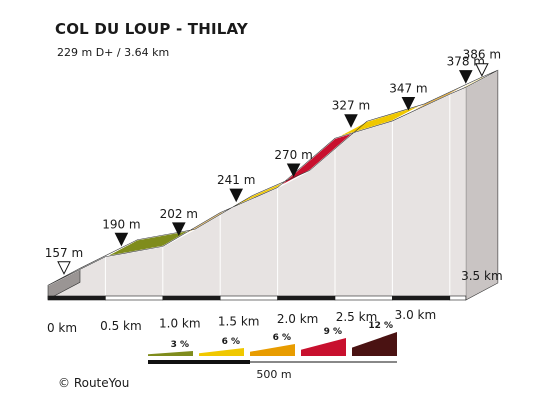 The image size is (550, 400). What do you see at coordinates (180, 345) in the screenshot?
I see `legend-label: 3 %` at bounding box center [180, 345].